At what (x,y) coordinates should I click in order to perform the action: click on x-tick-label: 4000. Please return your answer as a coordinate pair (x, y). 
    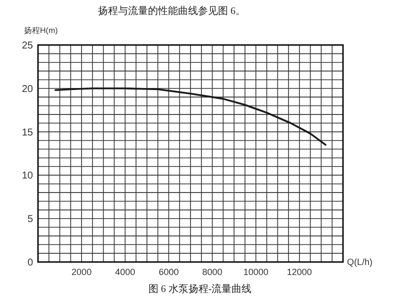
    Looking at the image, I should click on (125, 272).